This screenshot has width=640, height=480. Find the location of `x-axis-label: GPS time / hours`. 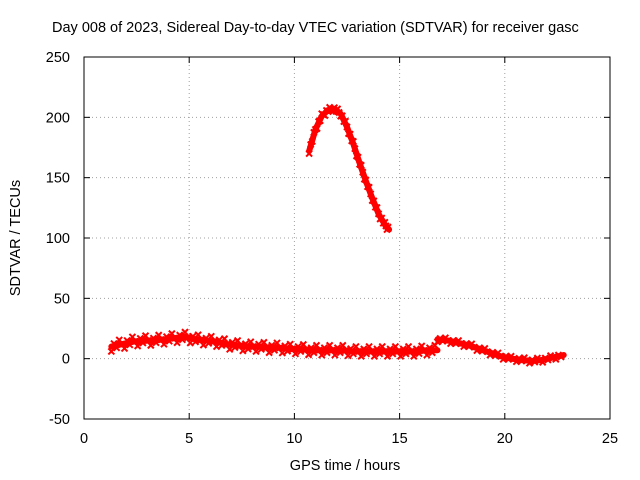

x-axis-label: GPS time / hours is located at coordinates (345, 466).